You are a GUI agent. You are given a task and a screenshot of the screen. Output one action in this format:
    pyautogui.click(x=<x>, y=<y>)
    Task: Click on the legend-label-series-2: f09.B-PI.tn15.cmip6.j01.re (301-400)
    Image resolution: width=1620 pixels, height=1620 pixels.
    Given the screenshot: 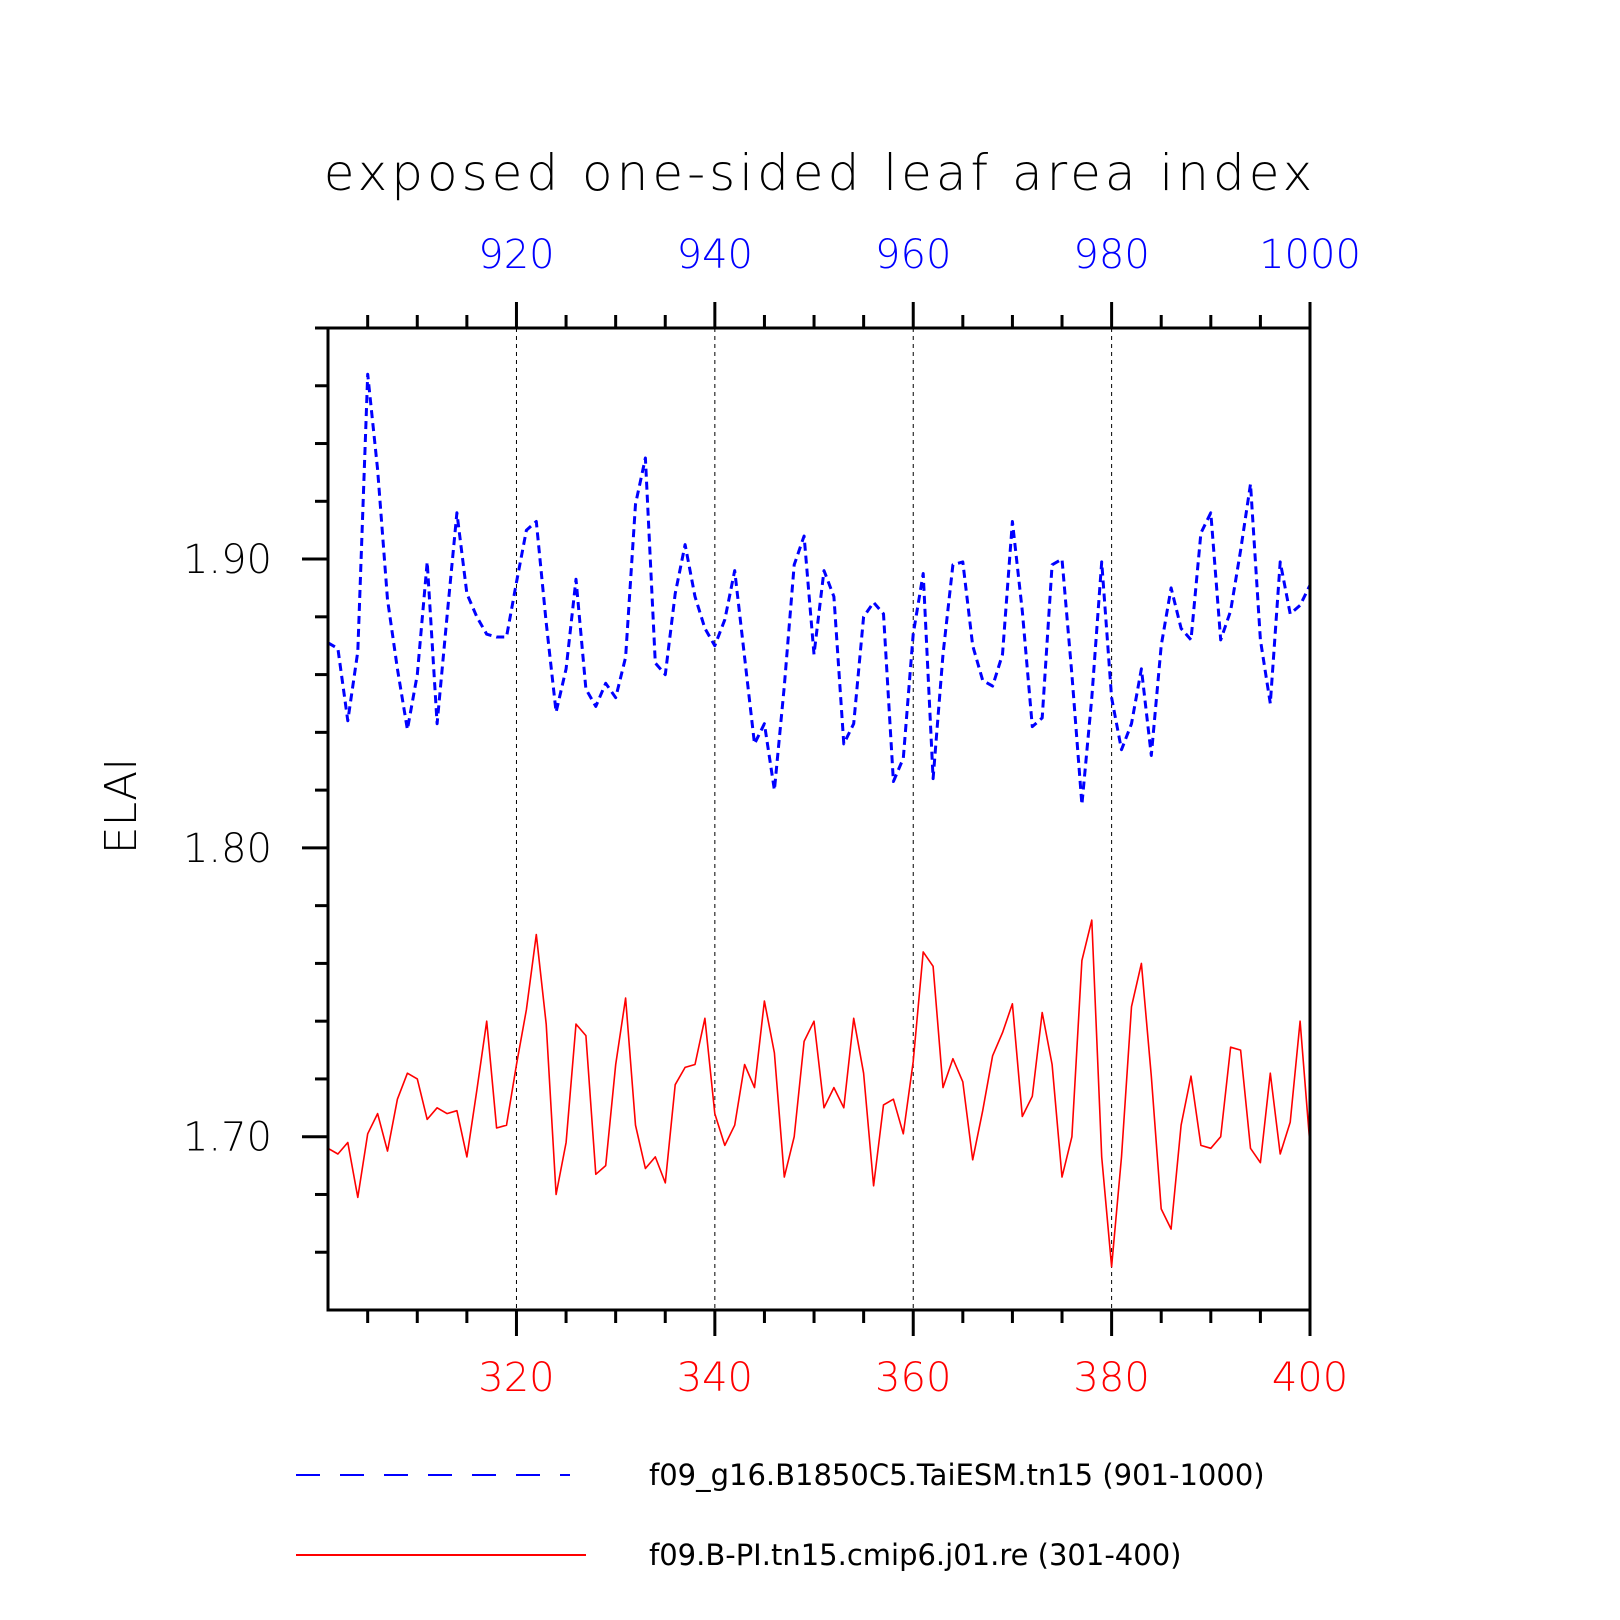 What is the action you would take?
    pyautogui.click(x=915, y=1555)
    